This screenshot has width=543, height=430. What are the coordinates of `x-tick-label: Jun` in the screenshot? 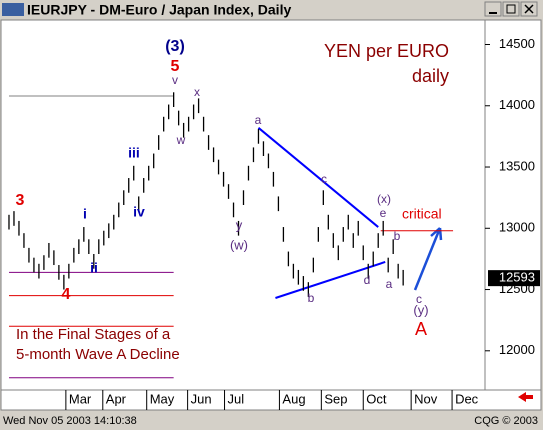 It's located at (201, 398).